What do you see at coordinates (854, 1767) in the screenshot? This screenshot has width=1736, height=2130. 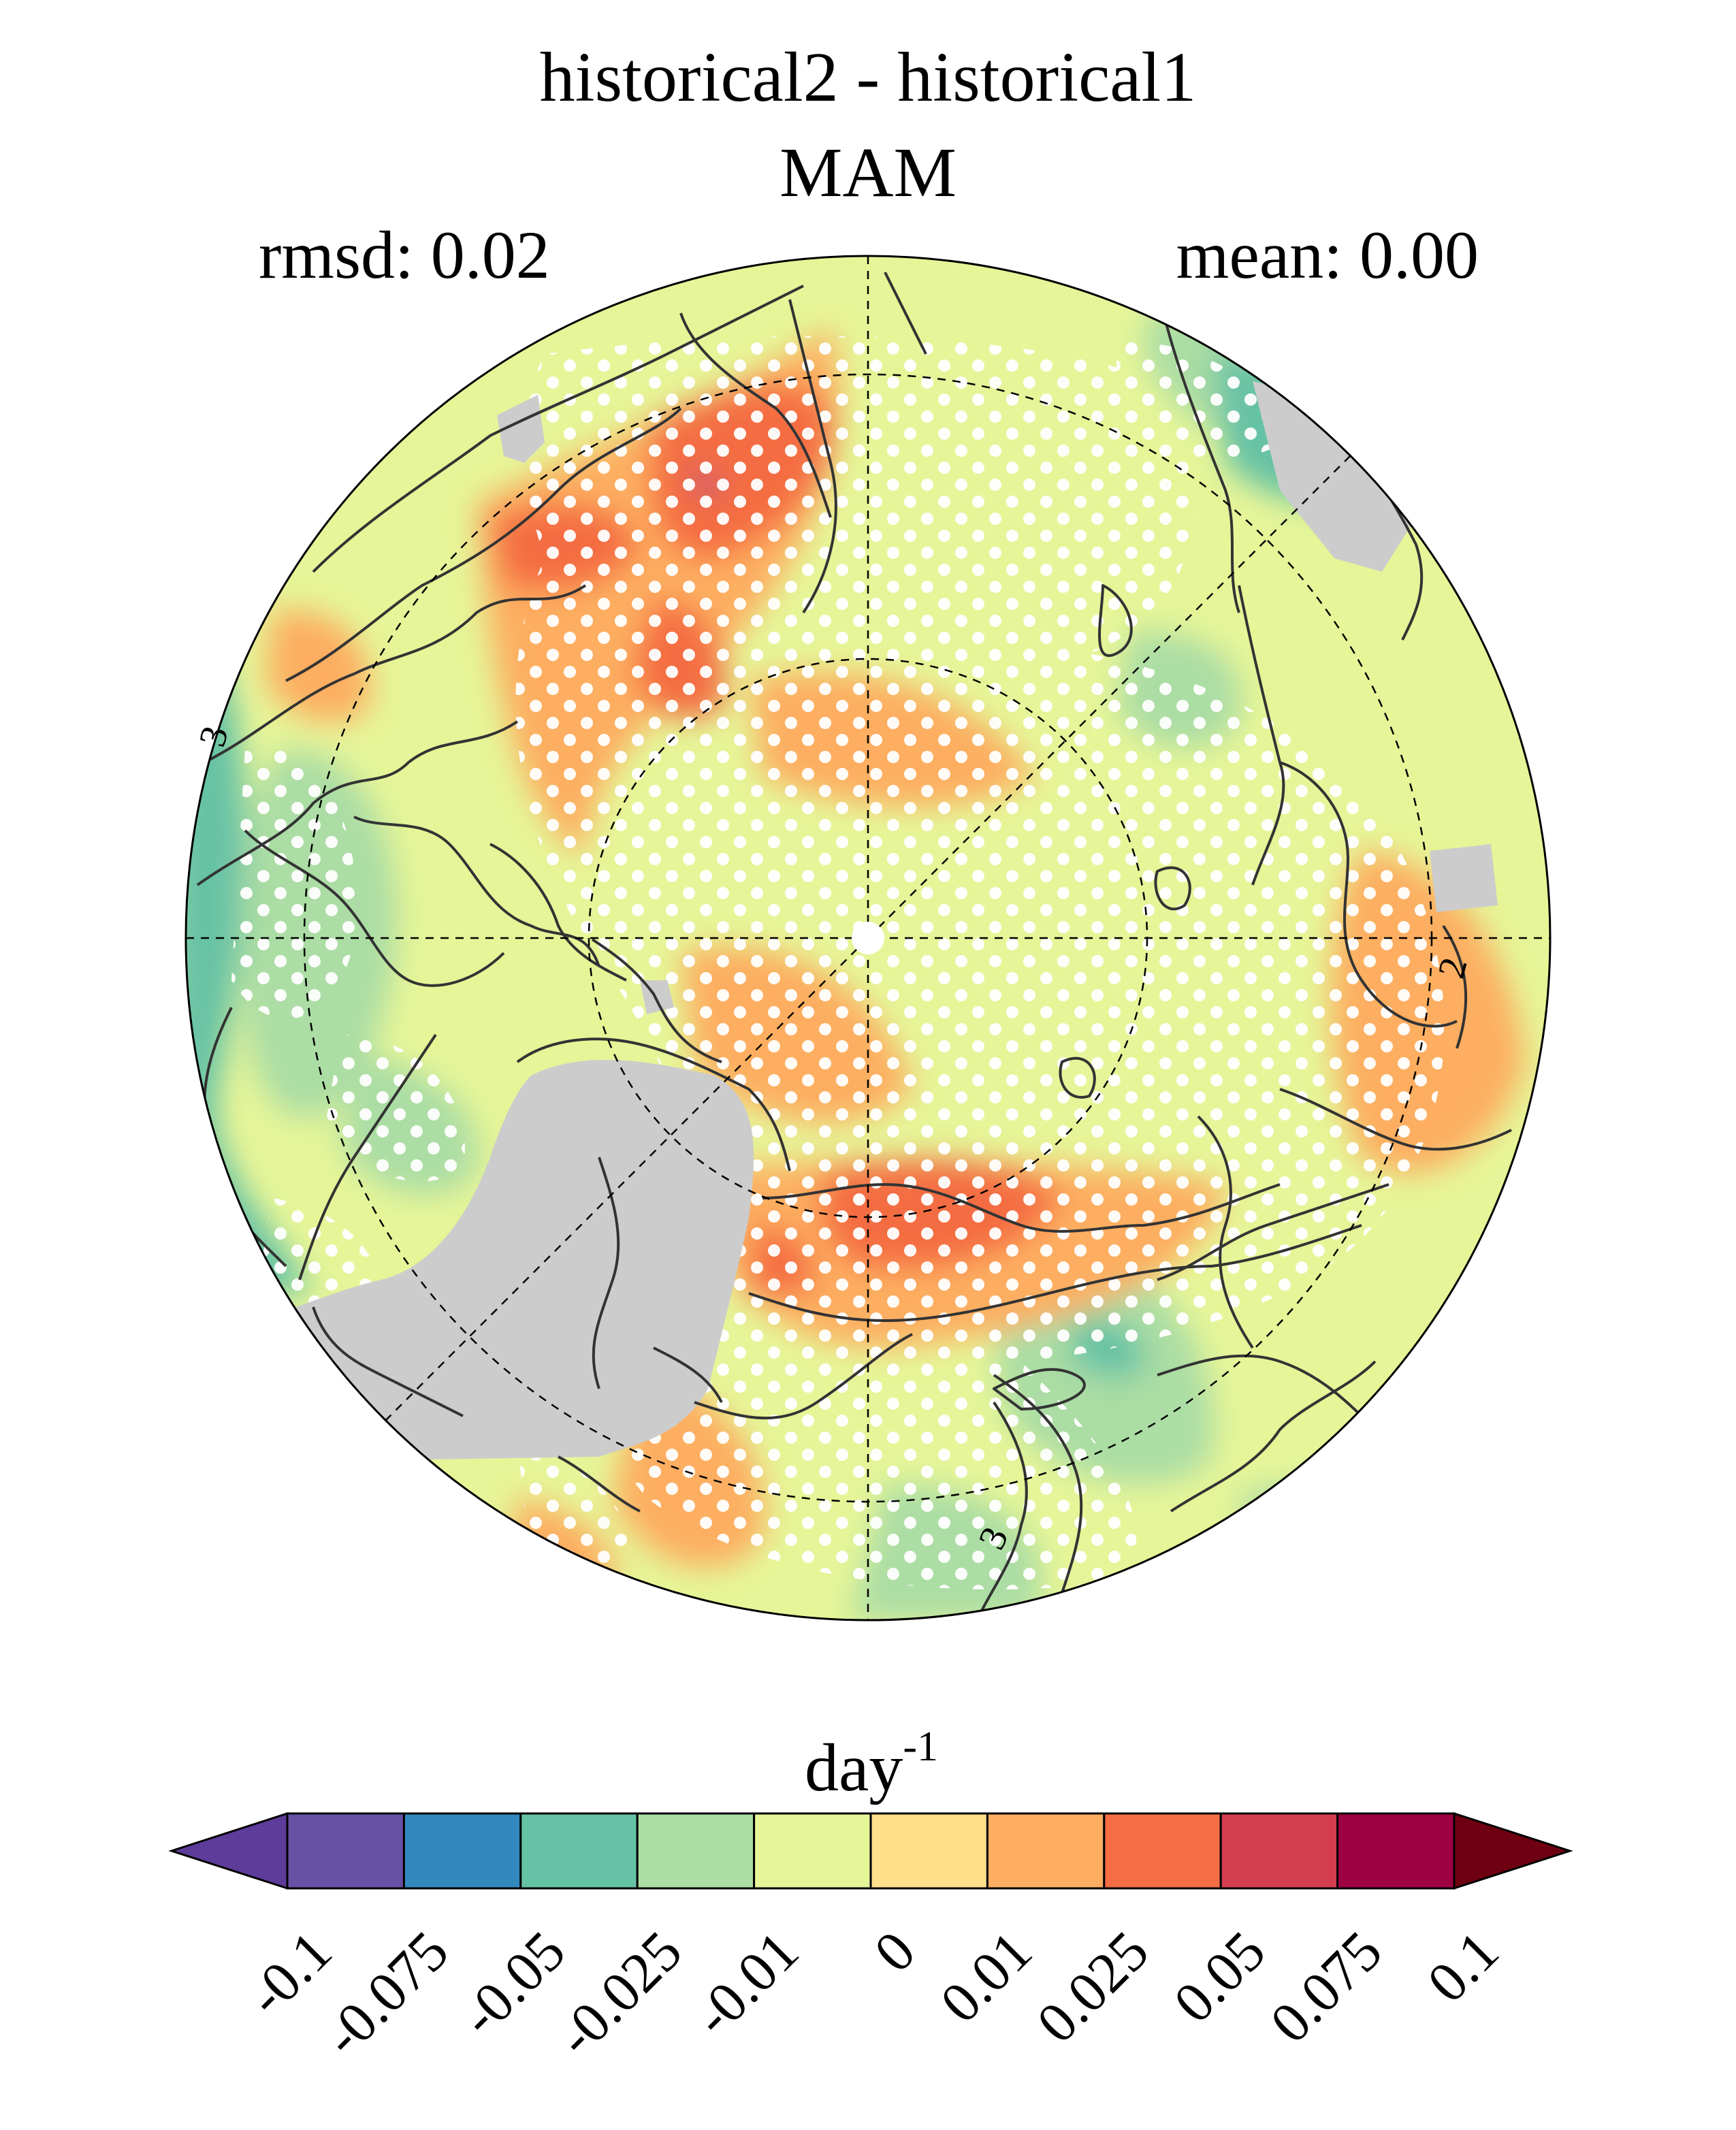 I see `colorbar-unit-base: day` at bounding box center [854, 1767].